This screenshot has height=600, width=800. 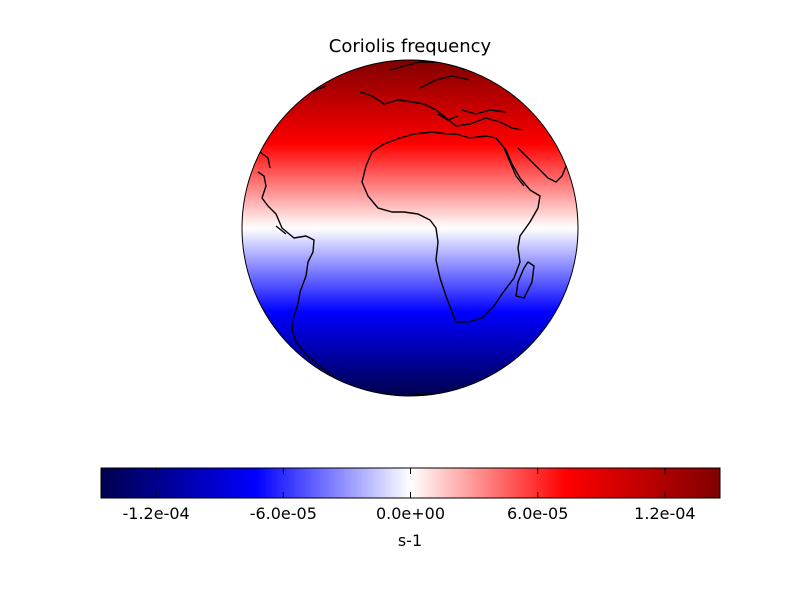 I want to click on colorbar-tick-label: -1.2e-04, so click(x=156, y=513).